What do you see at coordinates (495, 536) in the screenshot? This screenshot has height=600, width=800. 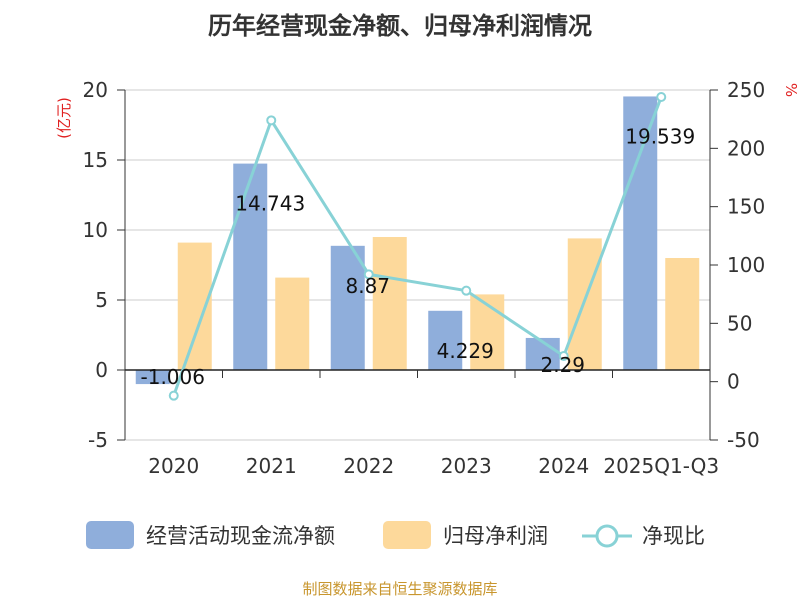 I see `legend-label-net-profit: 归母净利润` at bounding box center [495, 536].